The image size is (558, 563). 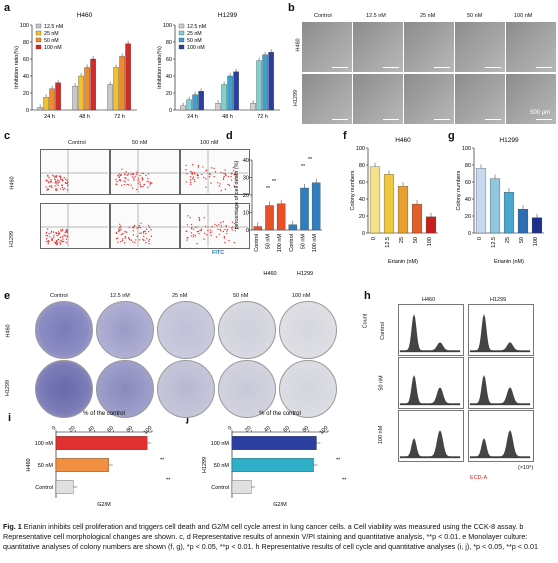 What do you see at coordinates (267, 429) in the screenshot?
I see `x-tick-label: 40` at bounding box center [267, 429].